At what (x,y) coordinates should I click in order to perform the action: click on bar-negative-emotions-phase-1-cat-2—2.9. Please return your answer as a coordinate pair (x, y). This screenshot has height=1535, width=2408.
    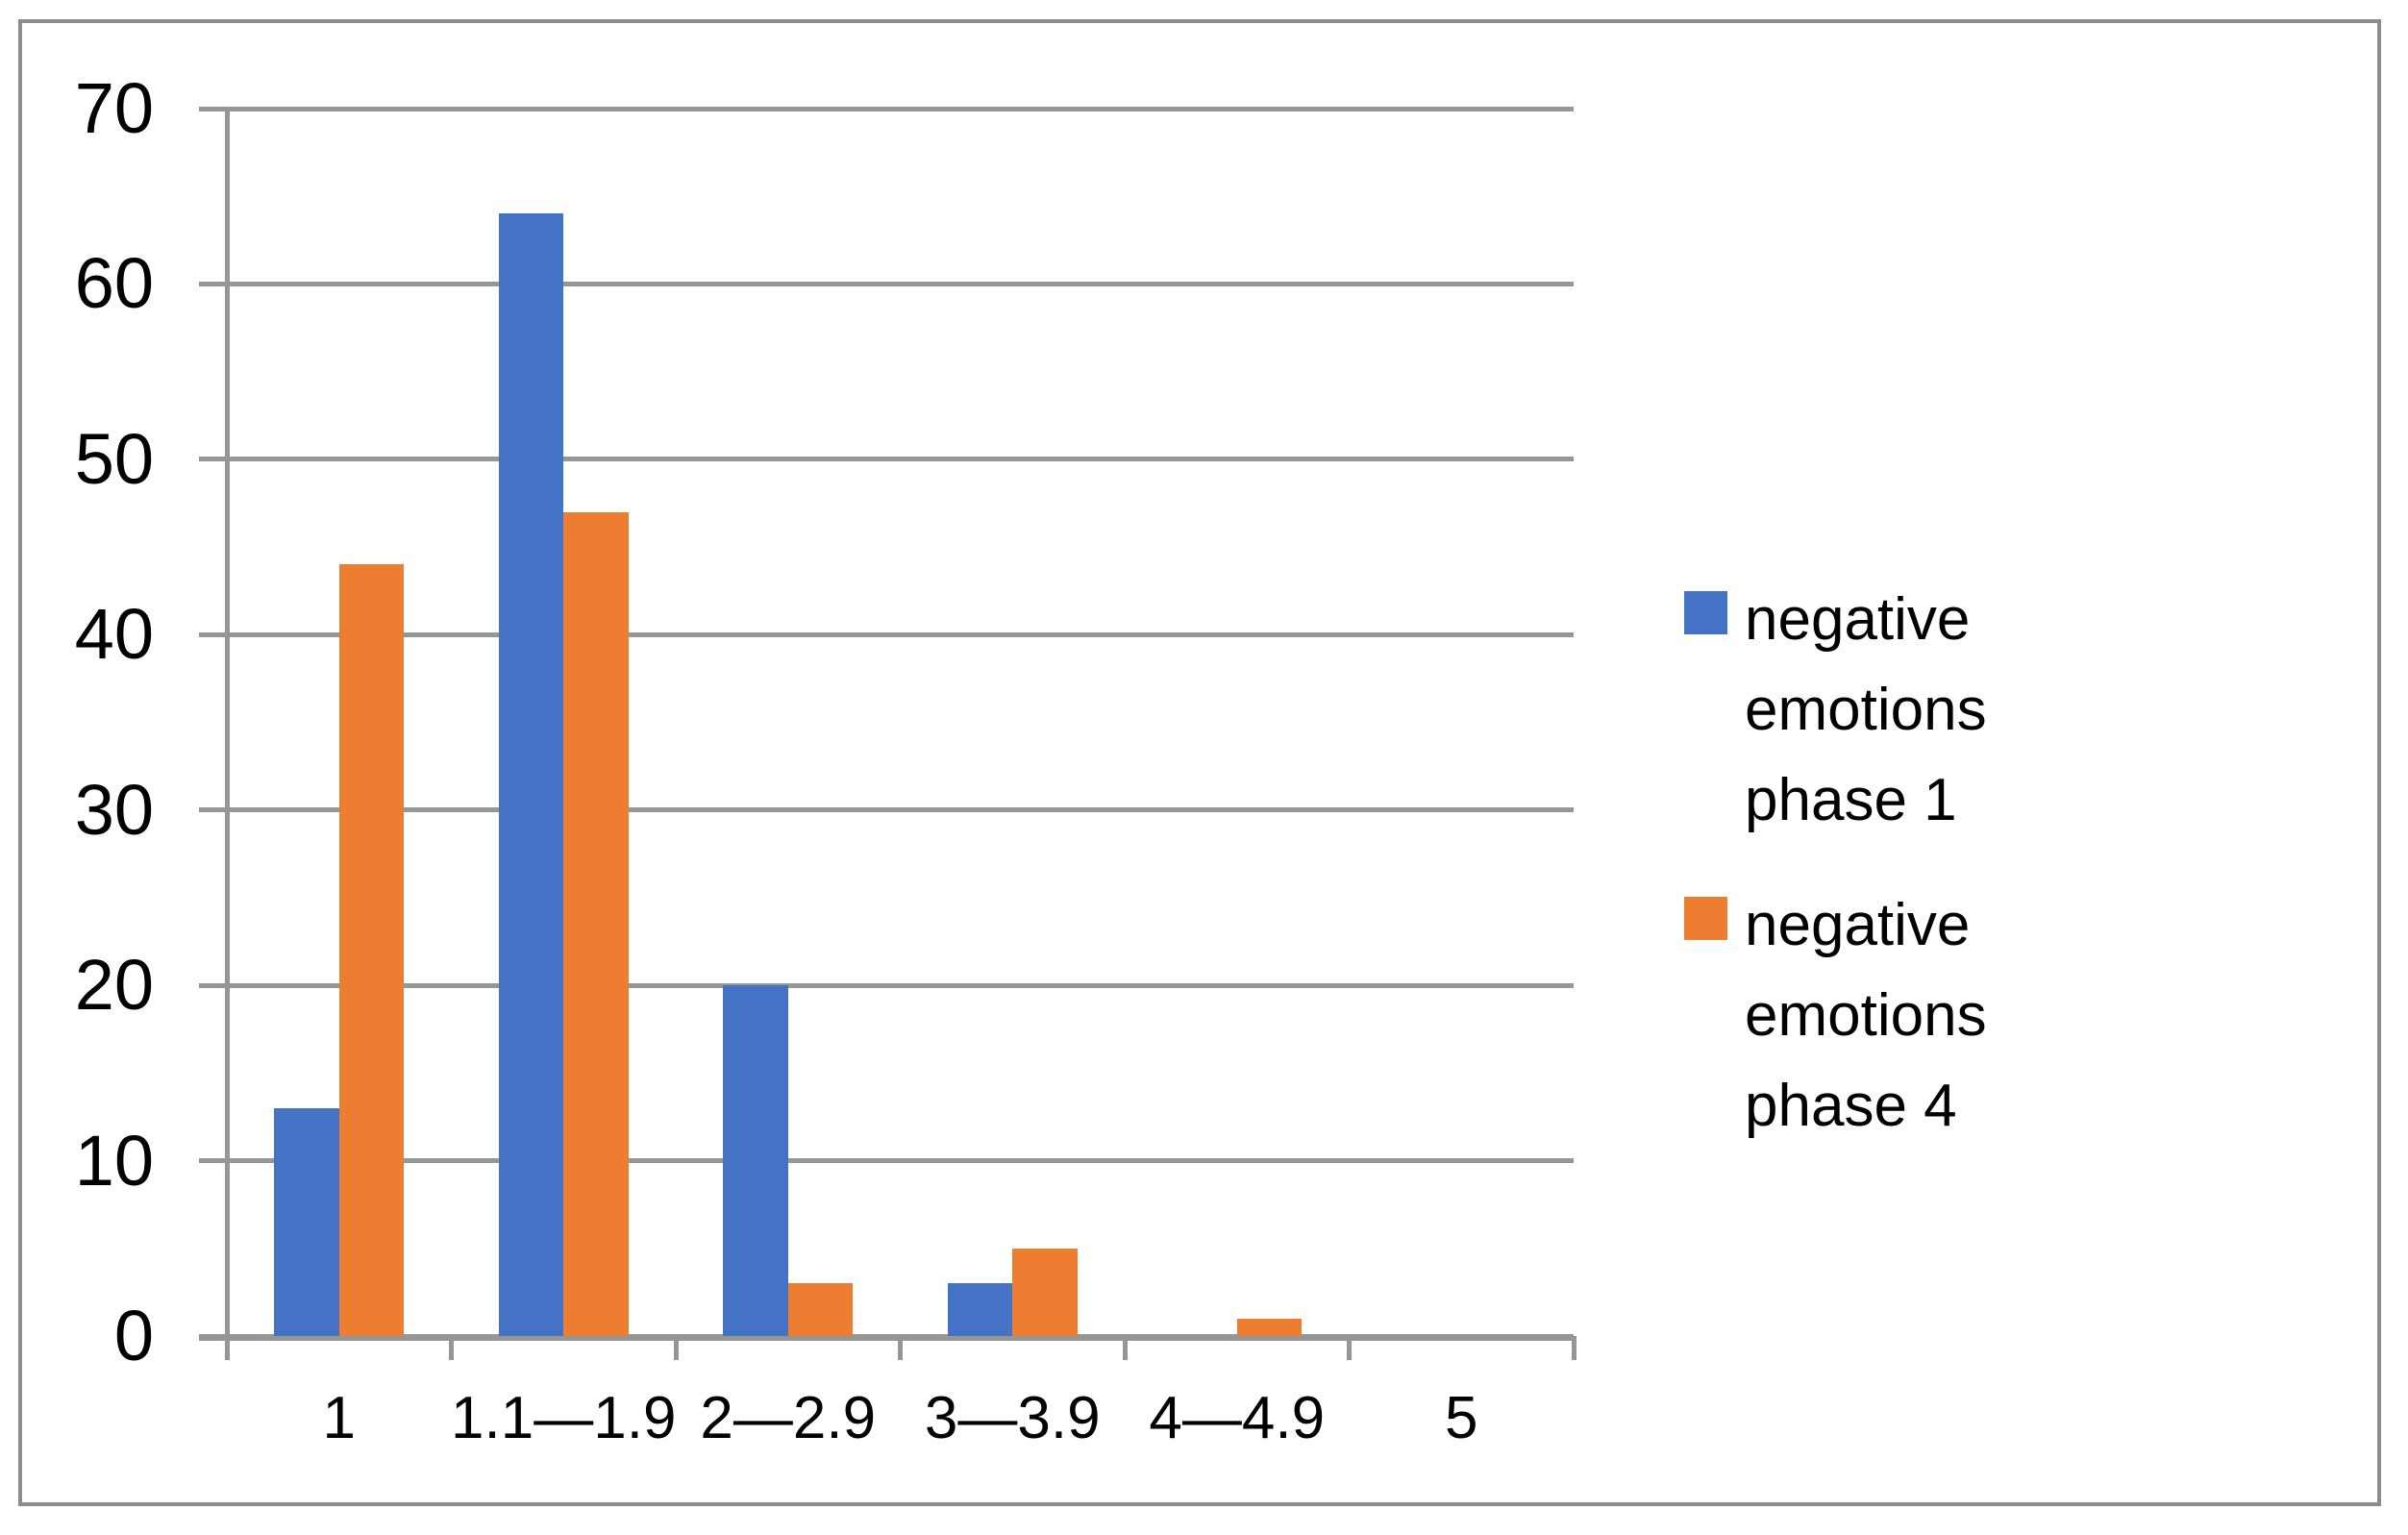
    Looking at the image, I should click on (755, 1161).